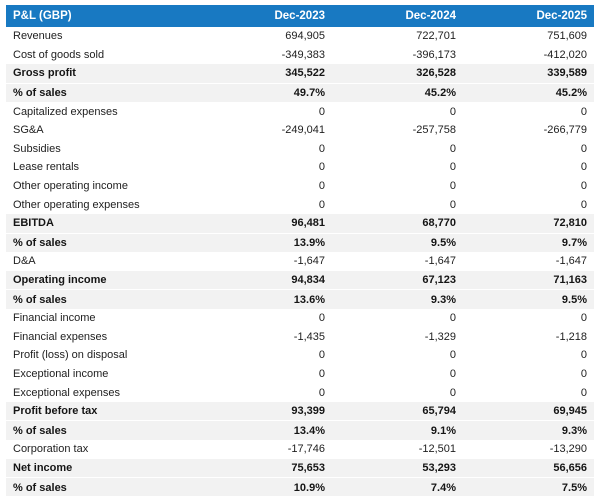 Image resolution: width=600 pixels, height=496 pixels. I want to click on table-row: % of sales 49.7% 45.2% 45.2%, so click(300, 92).